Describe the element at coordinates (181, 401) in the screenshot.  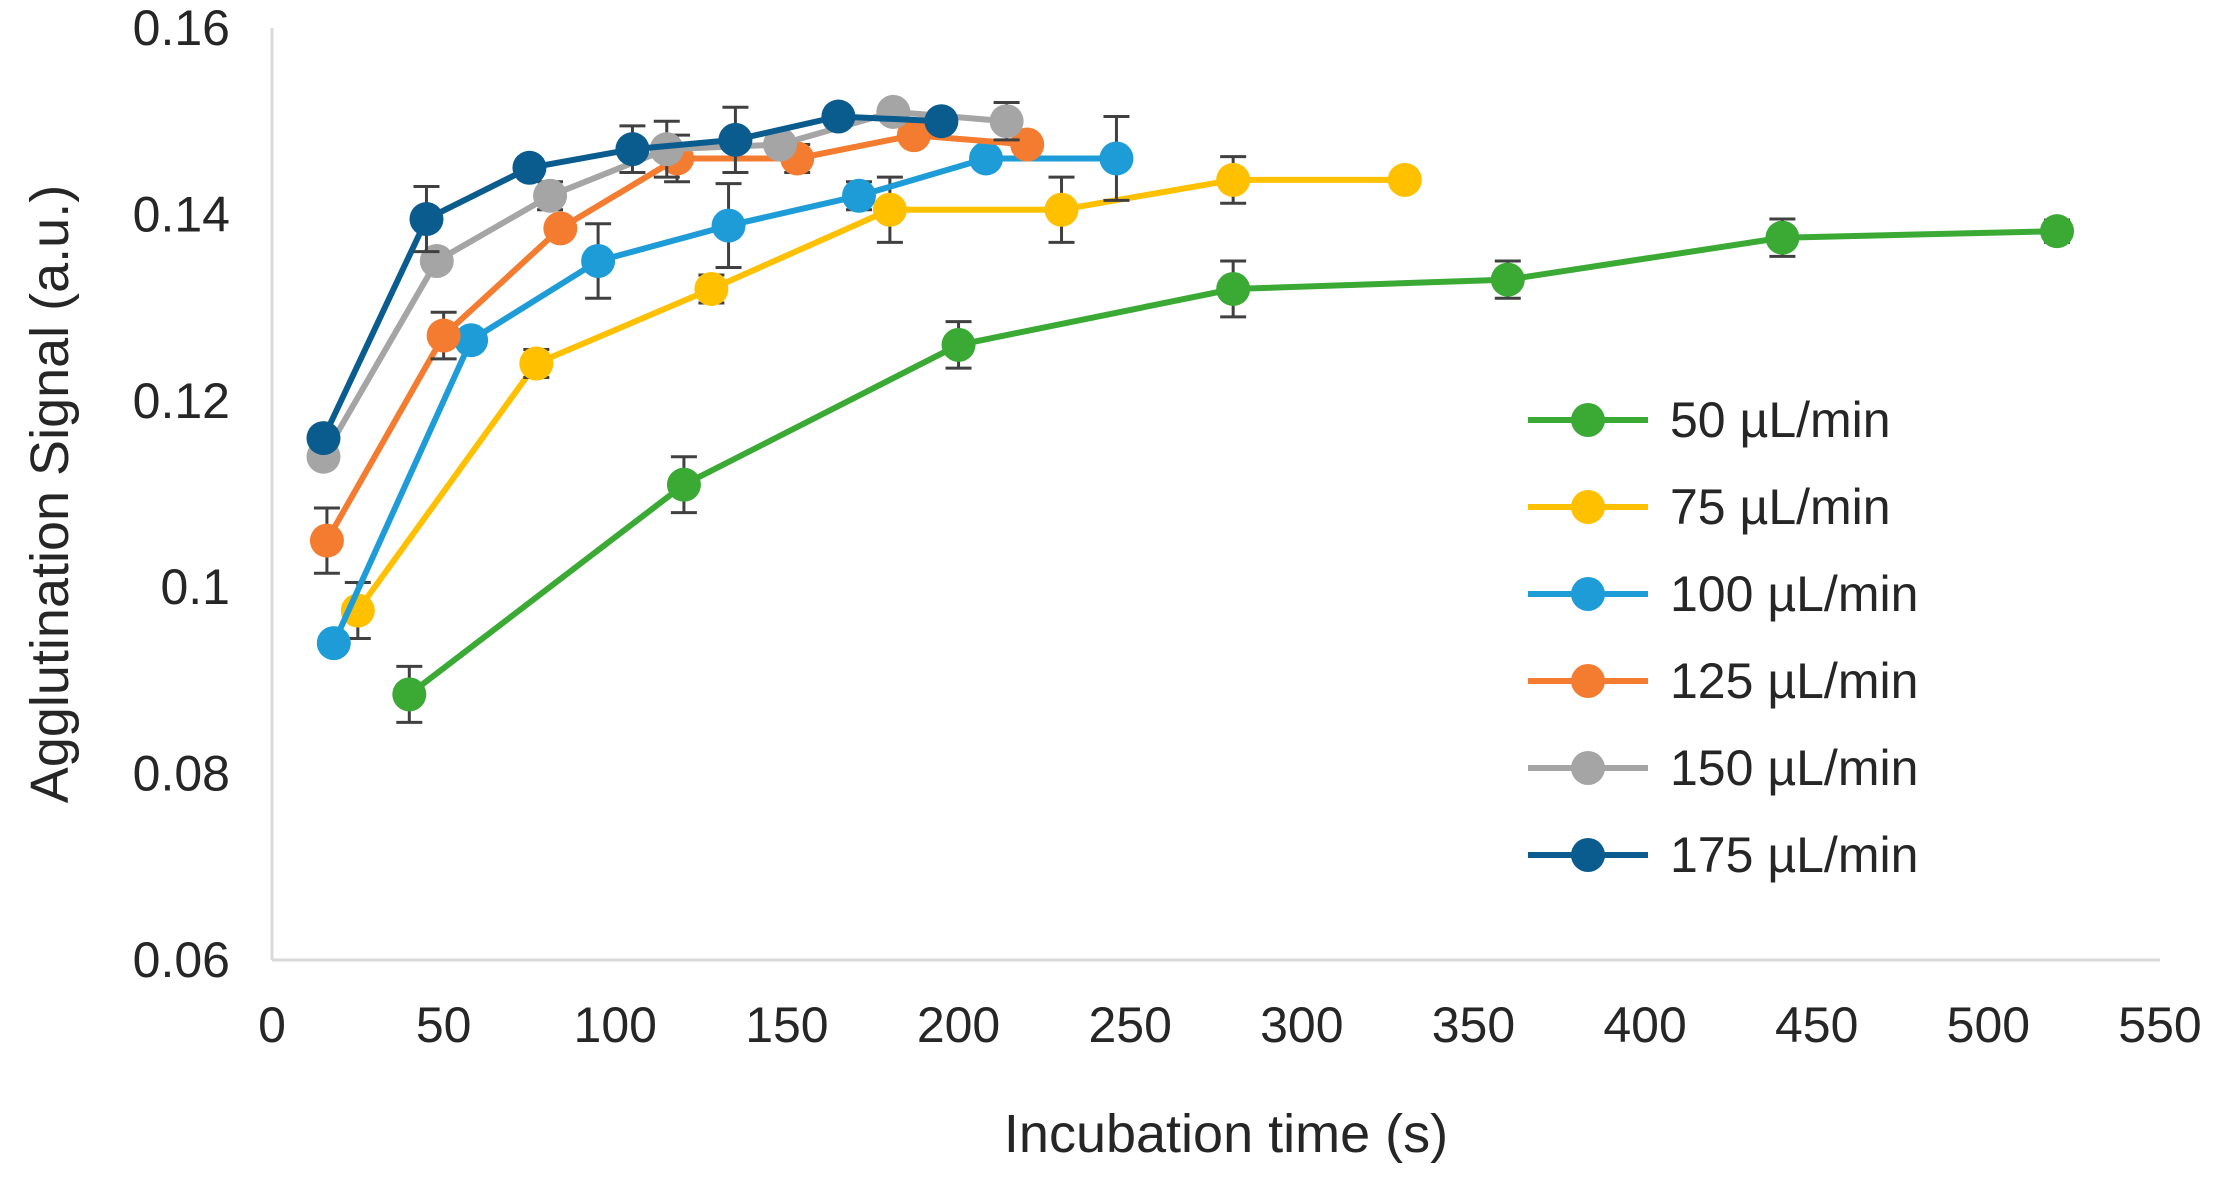
I see `y-tick-label: 0.12` at that location.